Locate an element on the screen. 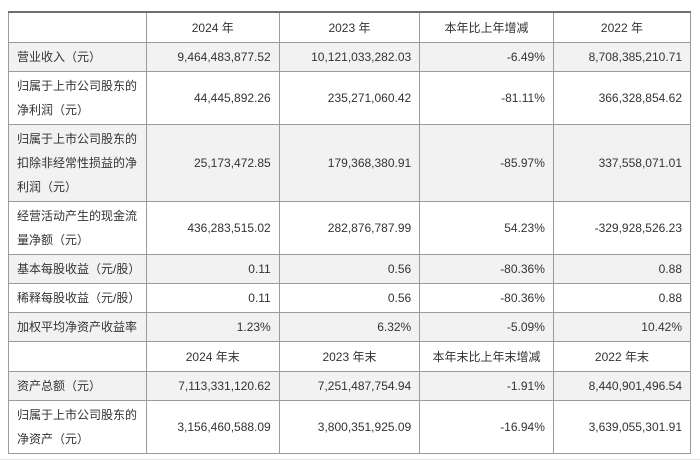 This screenshot has height=460, width=700. value-cell: 6.32% is located at coordinates (349, 327).